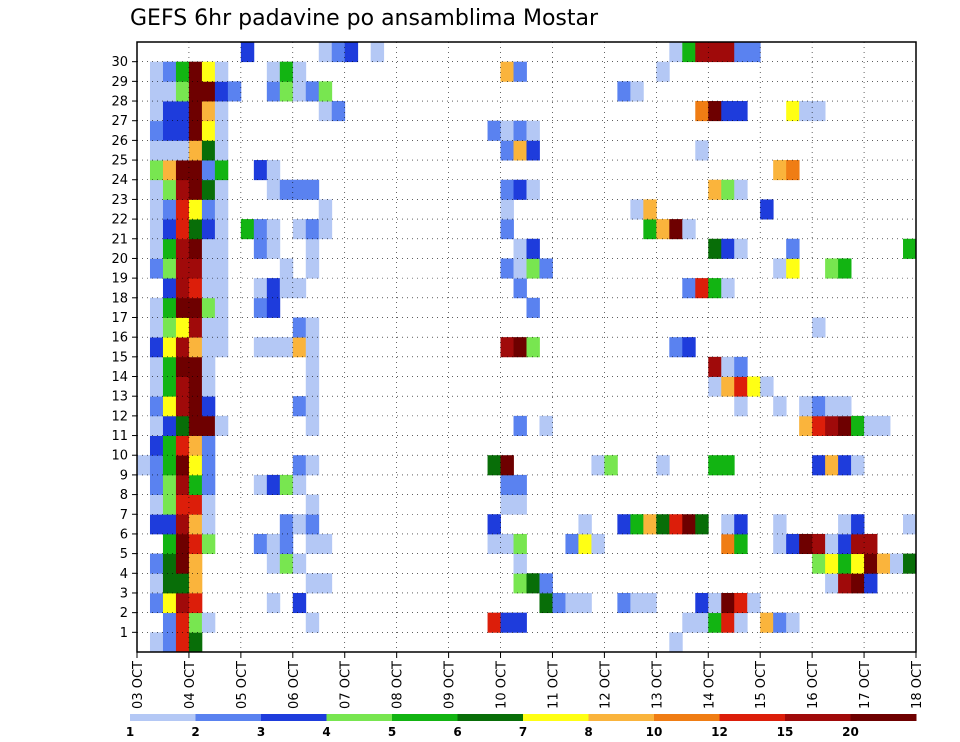 The height and width of the screenshot is (742, 960). Describe the element at coordinates (119, 121) in the screenshot. I see `y-tick-label: 27` at that location.